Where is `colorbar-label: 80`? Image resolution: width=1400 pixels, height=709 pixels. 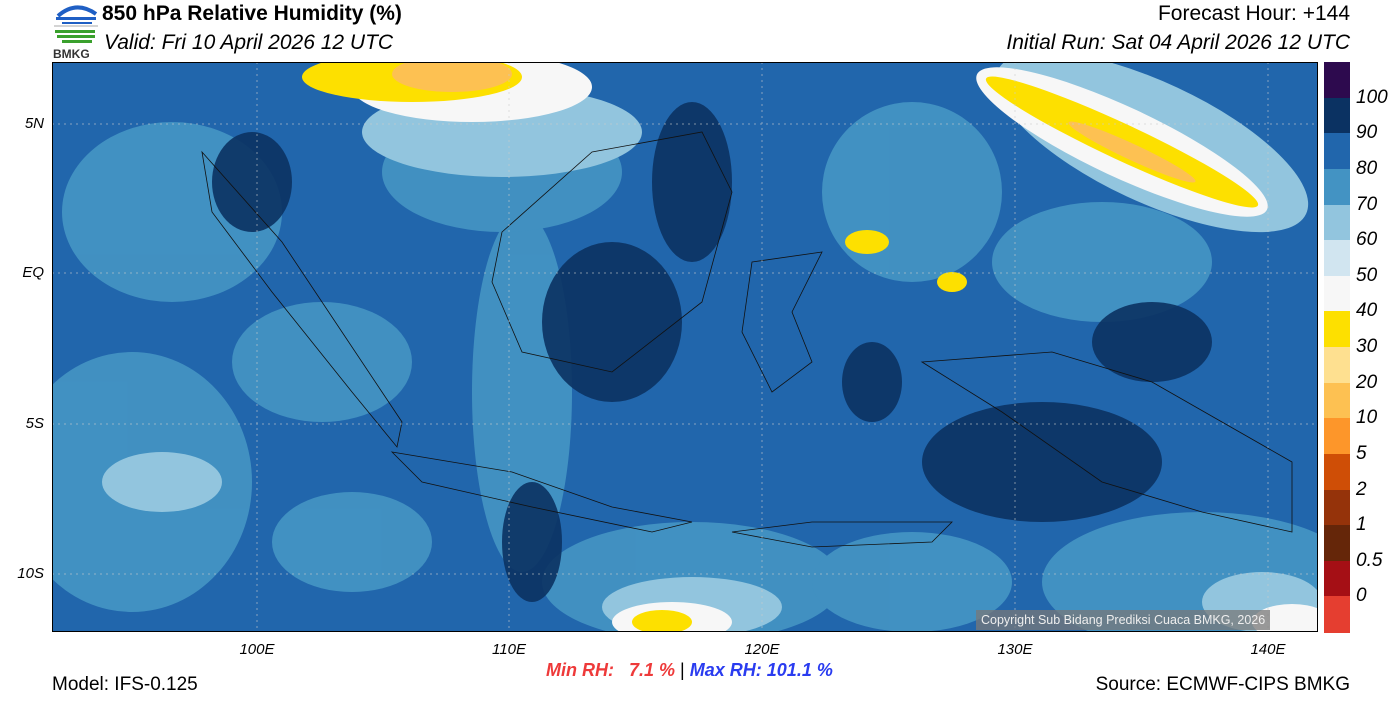
colorbar-label: 80 is located at coordinates (1367, 168).